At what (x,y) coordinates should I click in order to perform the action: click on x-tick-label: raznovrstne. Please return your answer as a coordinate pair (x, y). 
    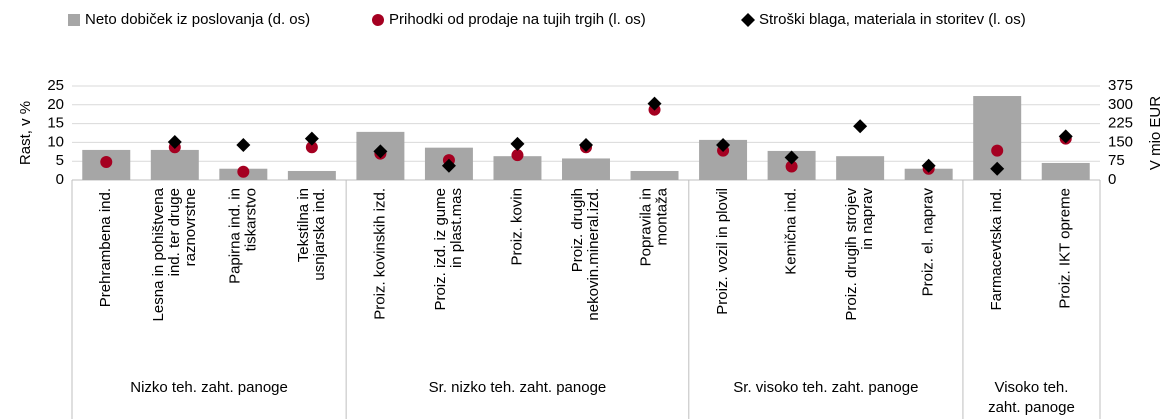
    Looking at the image, I should click on (190, 227).